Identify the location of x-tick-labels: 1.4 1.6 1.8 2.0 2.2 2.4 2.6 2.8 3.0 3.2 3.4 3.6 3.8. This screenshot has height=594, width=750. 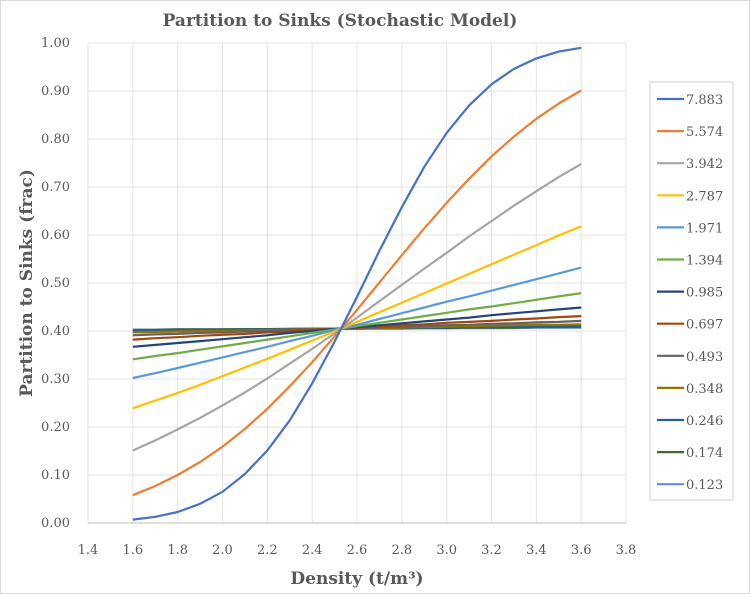
(357, 550).